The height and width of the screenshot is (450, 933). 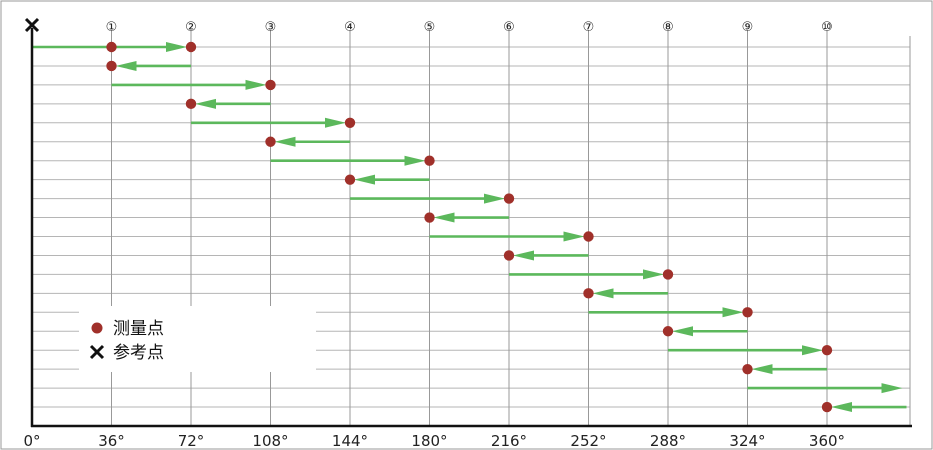 I want to click on position-label: ①, so click(x=112, y=27).